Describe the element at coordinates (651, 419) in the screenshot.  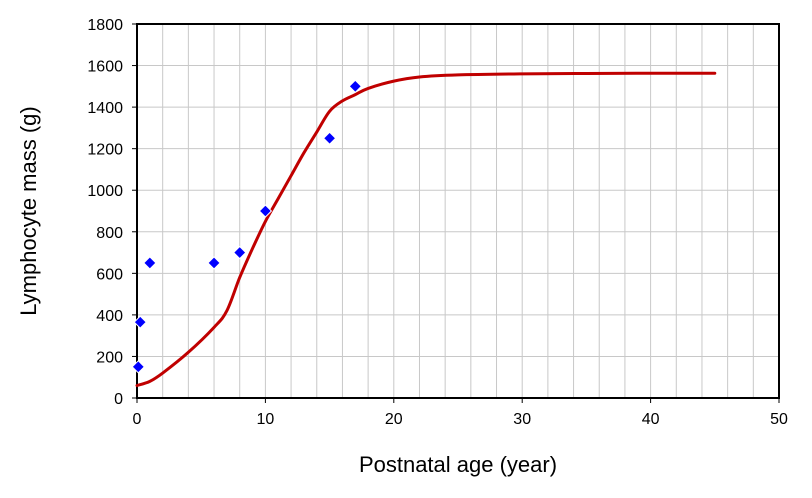
I see `x-tick-label: 40` at that location.